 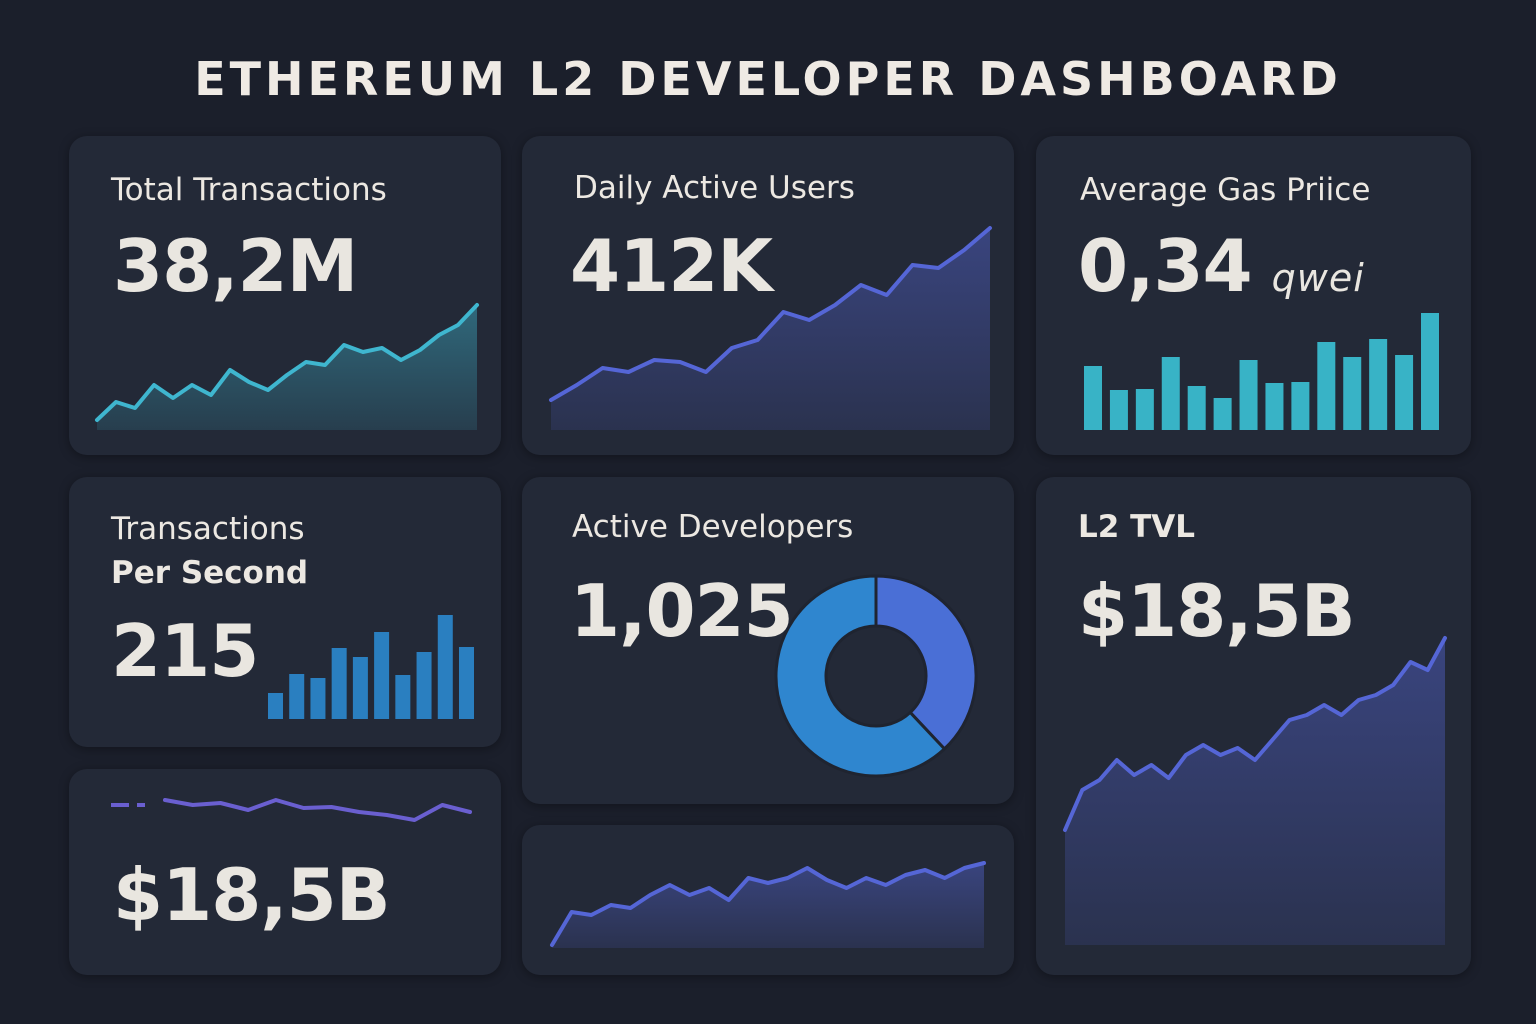 I want to click on page-title: ETHEREUM L2 DEVELOPER DASHBOARD, so click(x=768, y=79).